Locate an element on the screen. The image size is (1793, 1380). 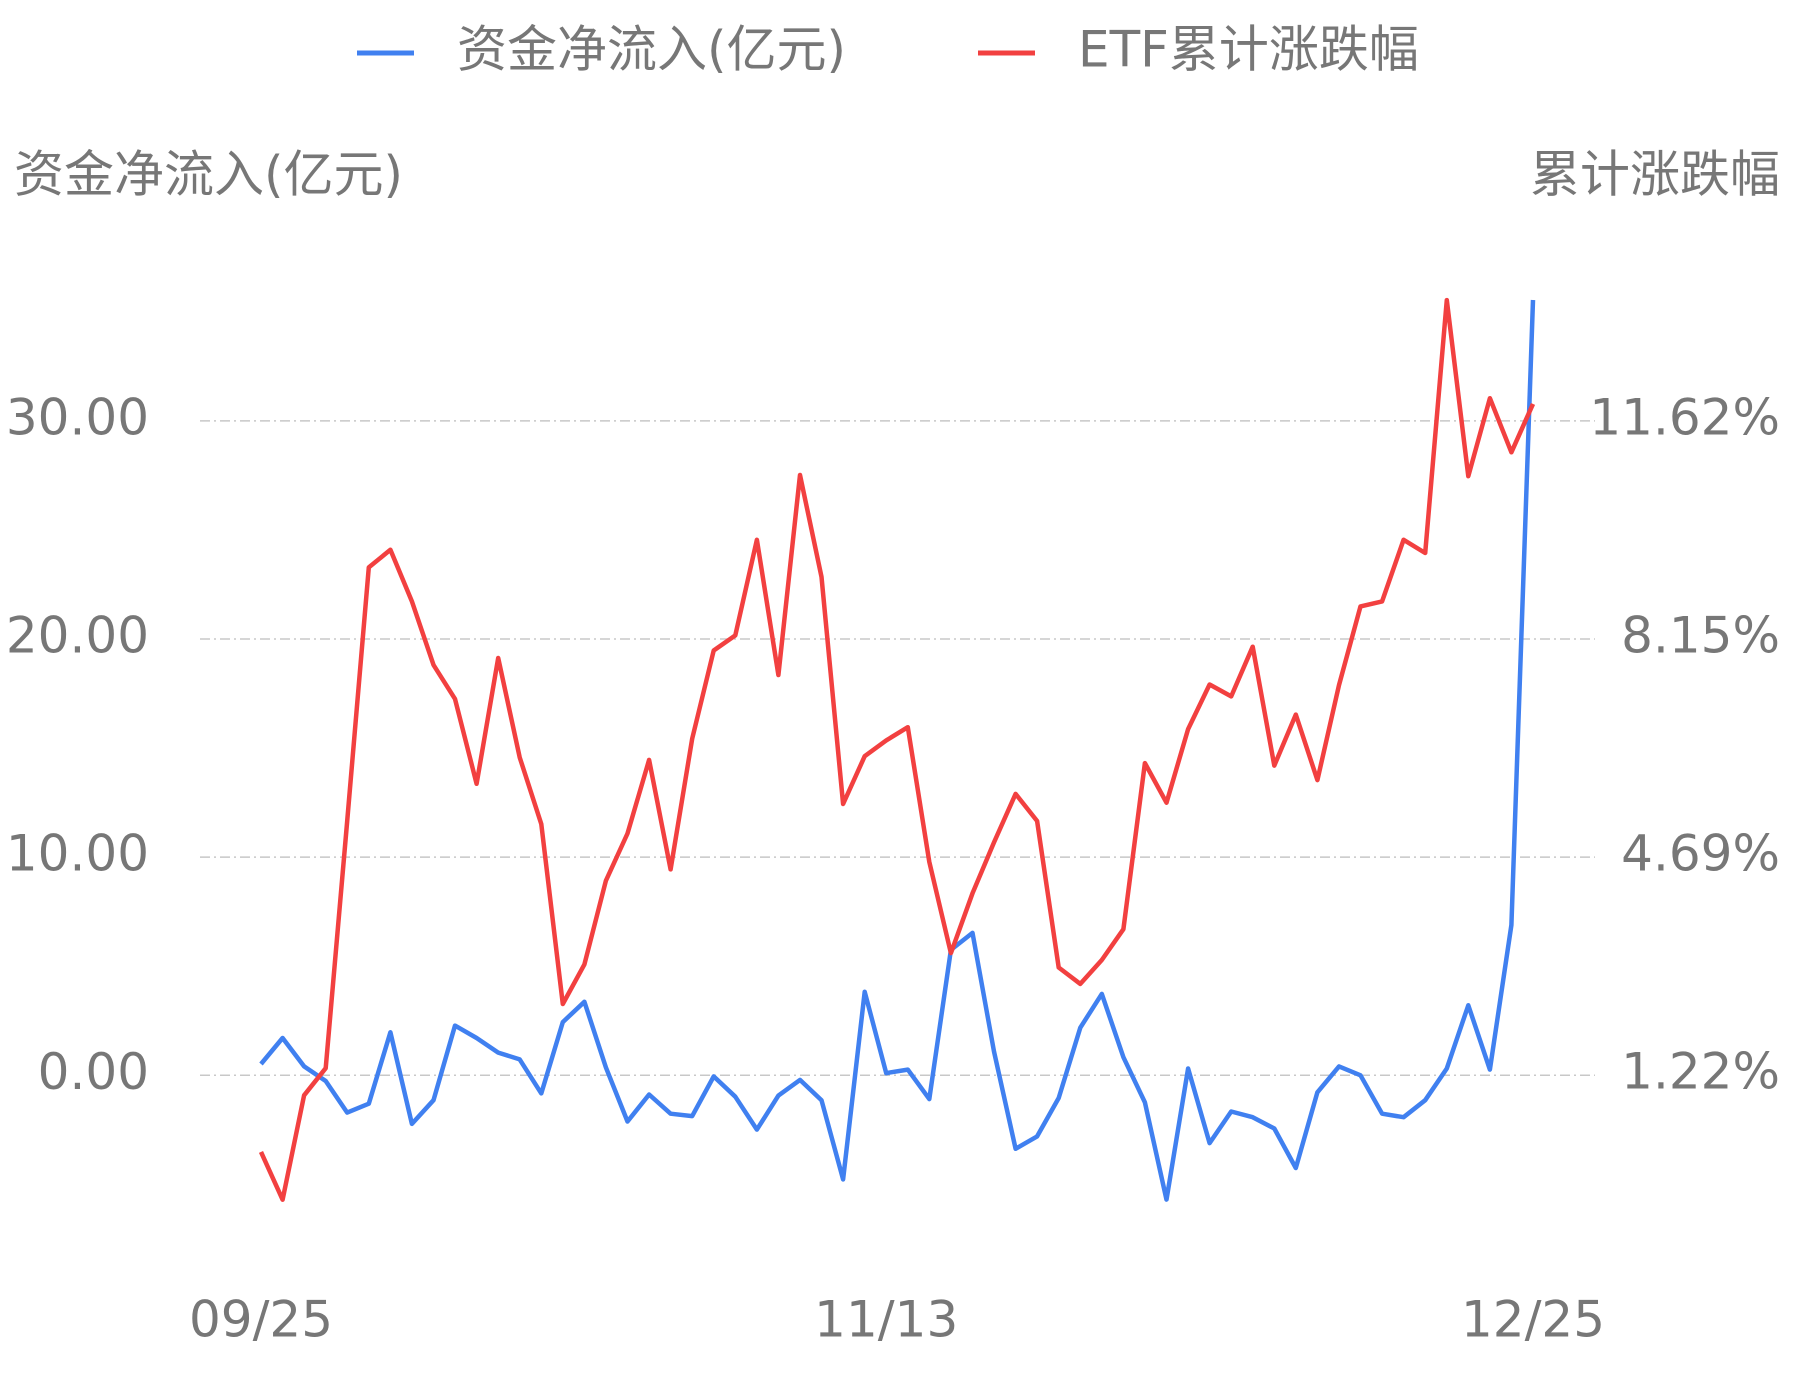
legend-label: ETF累计涨跌幅 is located at coordinates (1248, 50).